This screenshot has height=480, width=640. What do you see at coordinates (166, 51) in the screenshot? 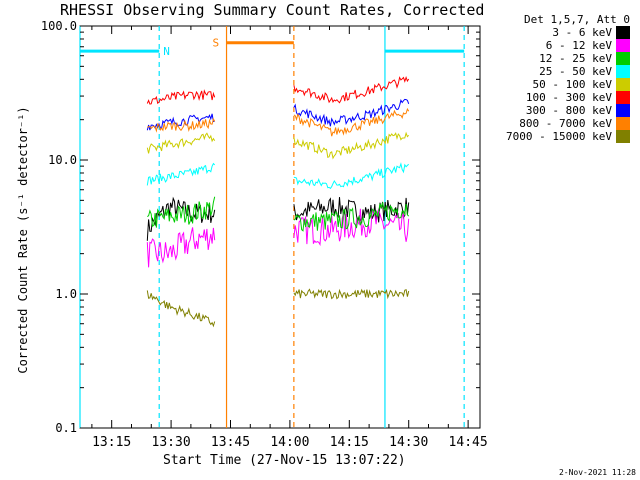
I see `band-label: N` at bounding box center [166, 51].